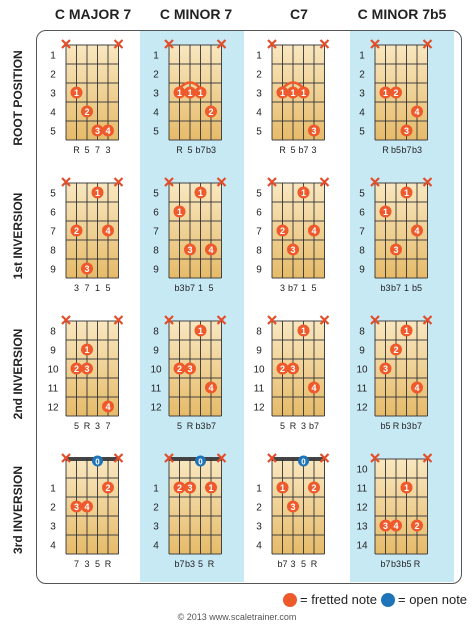  Describe the element at coordinates (395, 93) in the screenshot. I see `c-minor-7b5-root-position-finger-number: 2` at that location.